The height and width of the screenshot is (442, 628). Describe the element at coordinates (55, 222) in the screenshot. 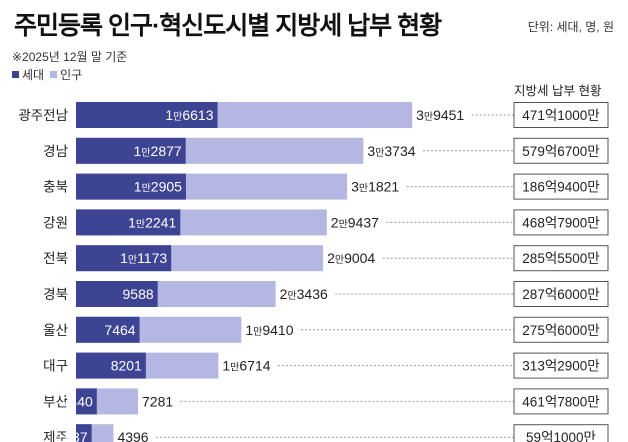

I see `category-label: 강원` at that location.